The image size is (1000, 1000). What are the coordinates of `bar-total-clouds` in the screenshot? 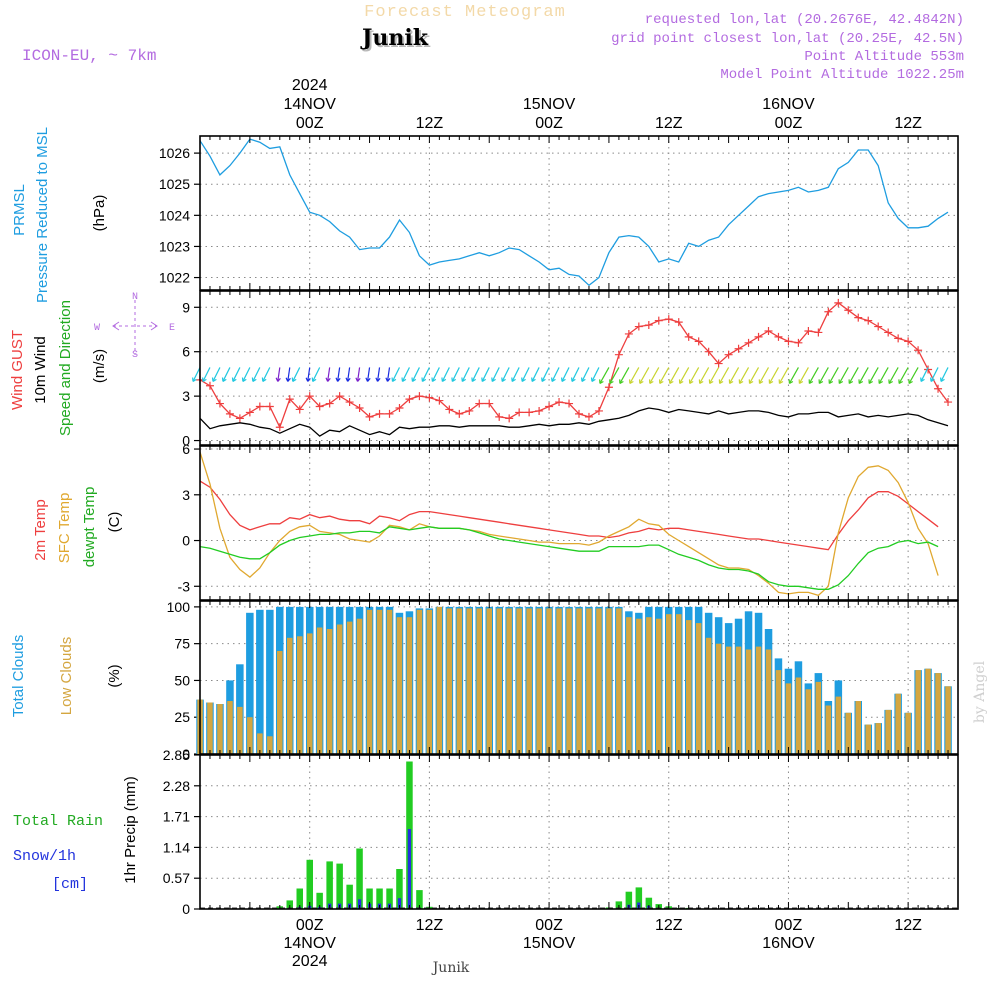 It's located at (260, 681).